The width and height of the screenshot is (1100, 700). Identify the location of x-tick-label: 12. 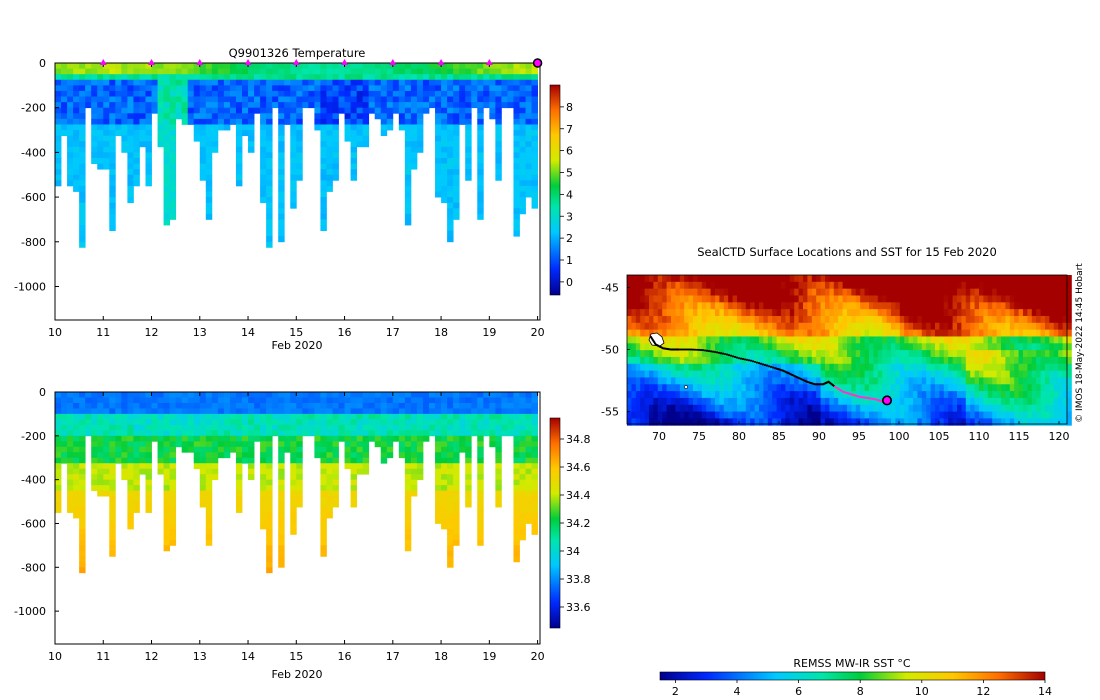
(152, 656).